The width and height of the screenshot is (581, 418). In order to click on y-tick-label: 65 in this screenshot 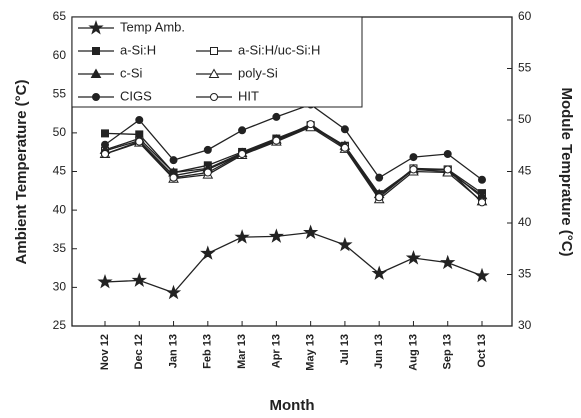, I will do `click(60, 16)`.